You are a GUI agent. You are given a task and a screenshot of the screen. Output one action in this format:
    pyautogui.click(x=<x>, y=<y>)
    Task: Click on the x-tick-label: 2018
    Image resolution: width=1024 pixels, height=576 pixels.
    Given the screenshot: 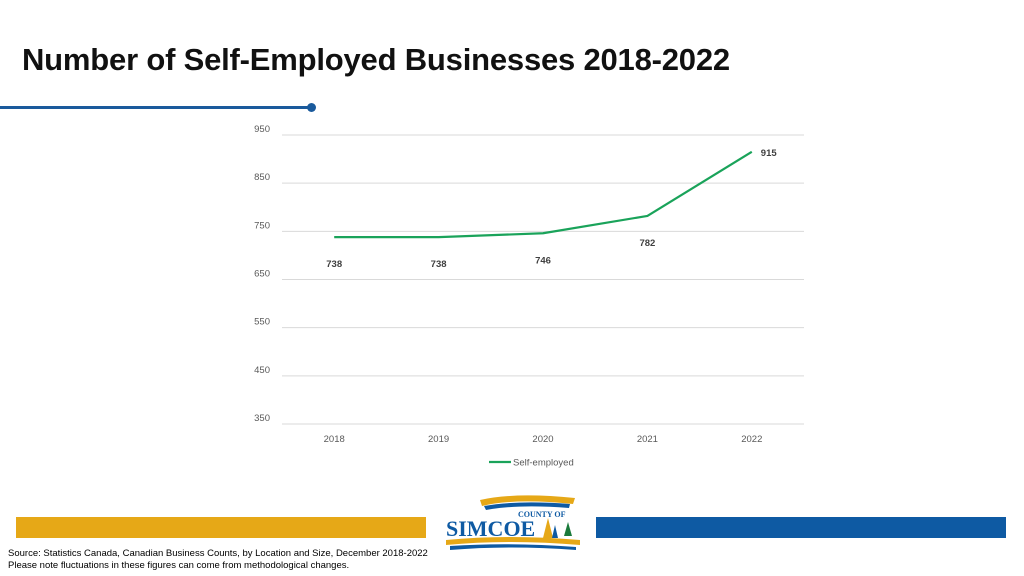 What is the action you would take?
    pyautogui.click(x=334, y=439)
    